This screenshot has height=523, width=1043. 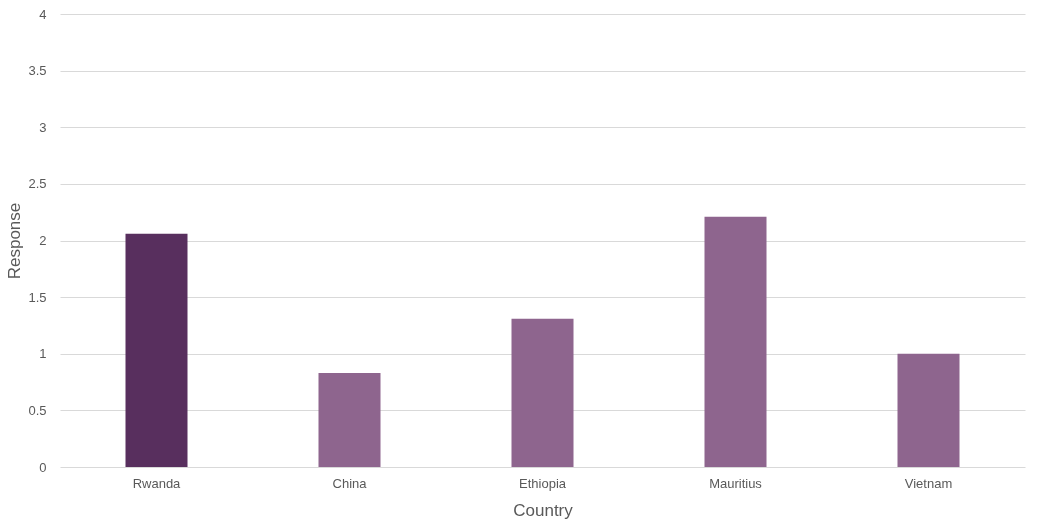 I want to click on y-tick-label: 2.5, so click(x=37, y=184).